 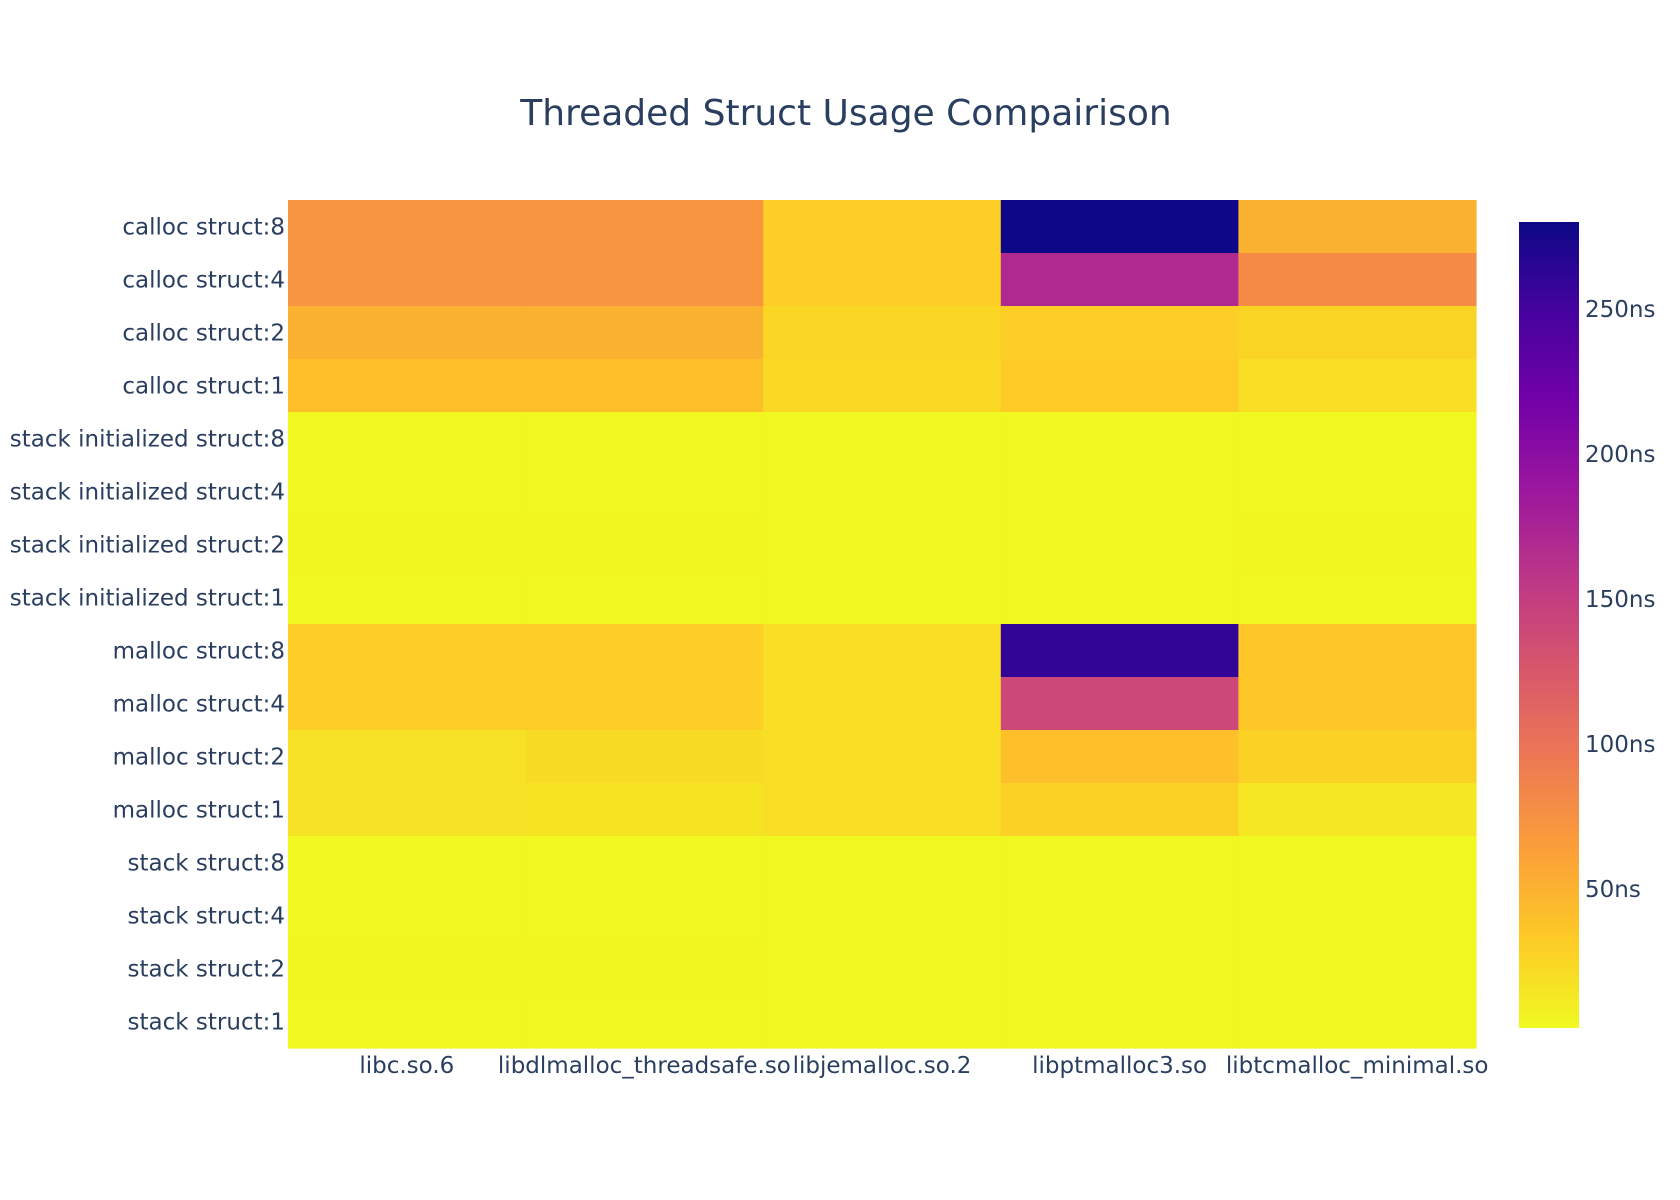 I want to click on chart-title: Threaded Struct Usage Compairison, so click(x=845, y=113).